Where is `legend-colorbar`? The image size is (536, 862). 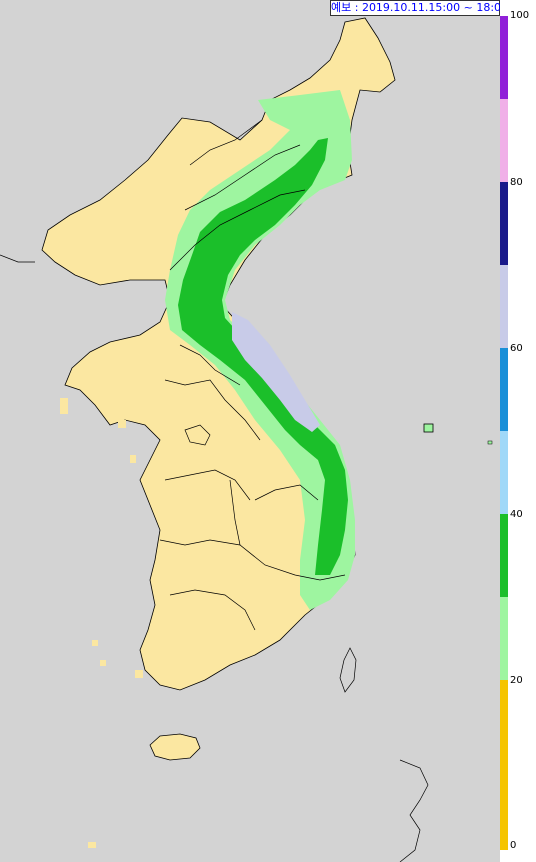
legend-colorbar is located at coordinates (518, 431).